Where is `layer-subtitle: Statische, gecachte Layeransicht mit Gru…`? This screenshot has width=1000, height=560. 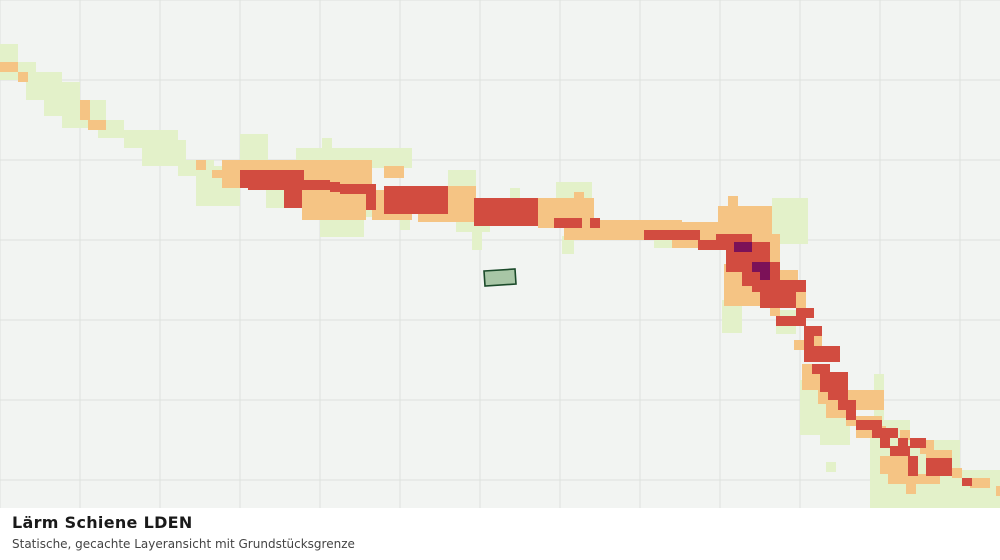
layer-subtitle: Statische, gecachte Layeransicht mit Gru… is located at coordinates (183, 544).